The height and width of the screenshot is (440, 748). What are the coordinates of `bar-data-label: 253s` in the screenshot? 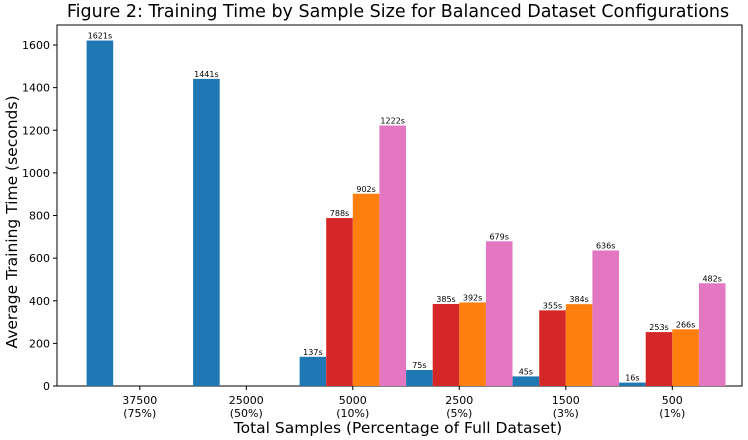 It's located at (658, 327).